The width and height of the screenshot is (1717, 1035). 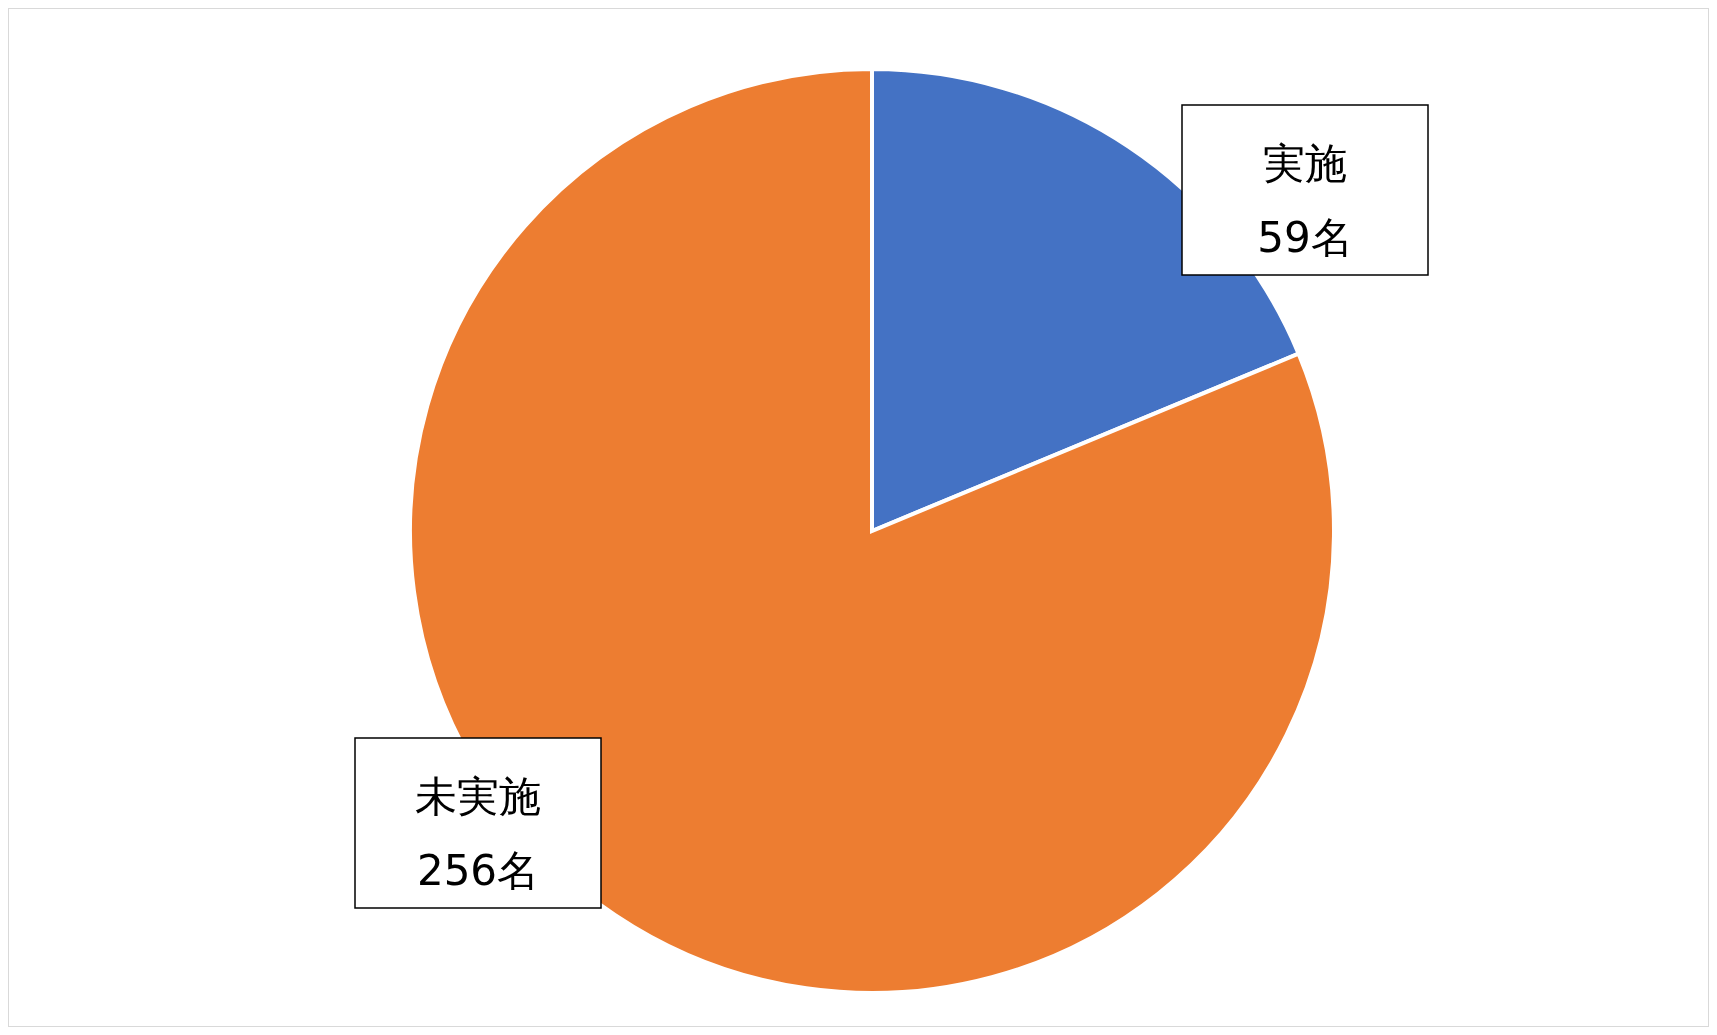 What do you see at coordinates (478, 870) in the screenshot?
I see `data-label: 256名` at bounding box center [478, 870].